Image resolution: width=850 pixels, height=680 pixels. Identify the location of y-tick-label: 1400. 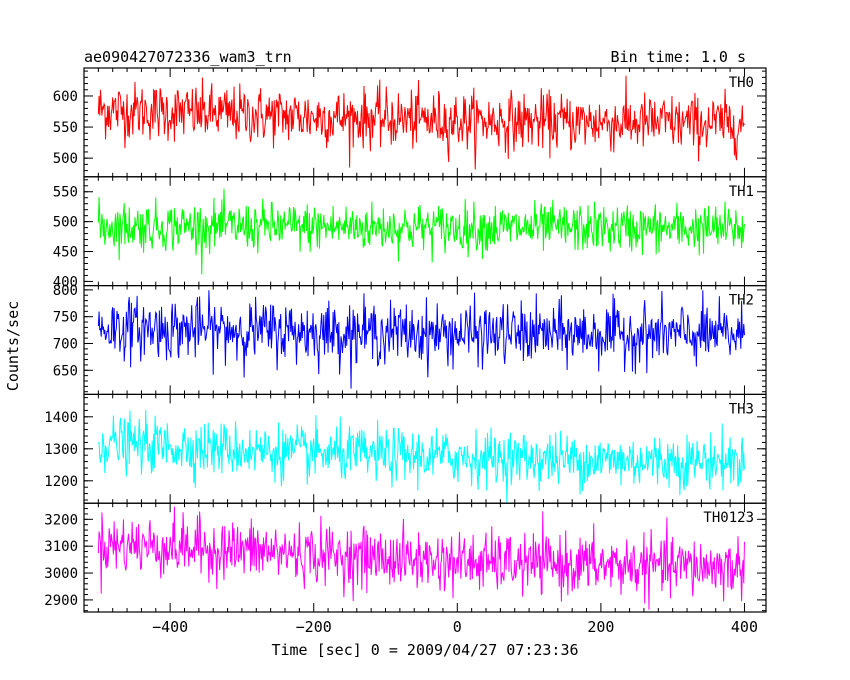
(61, 418).